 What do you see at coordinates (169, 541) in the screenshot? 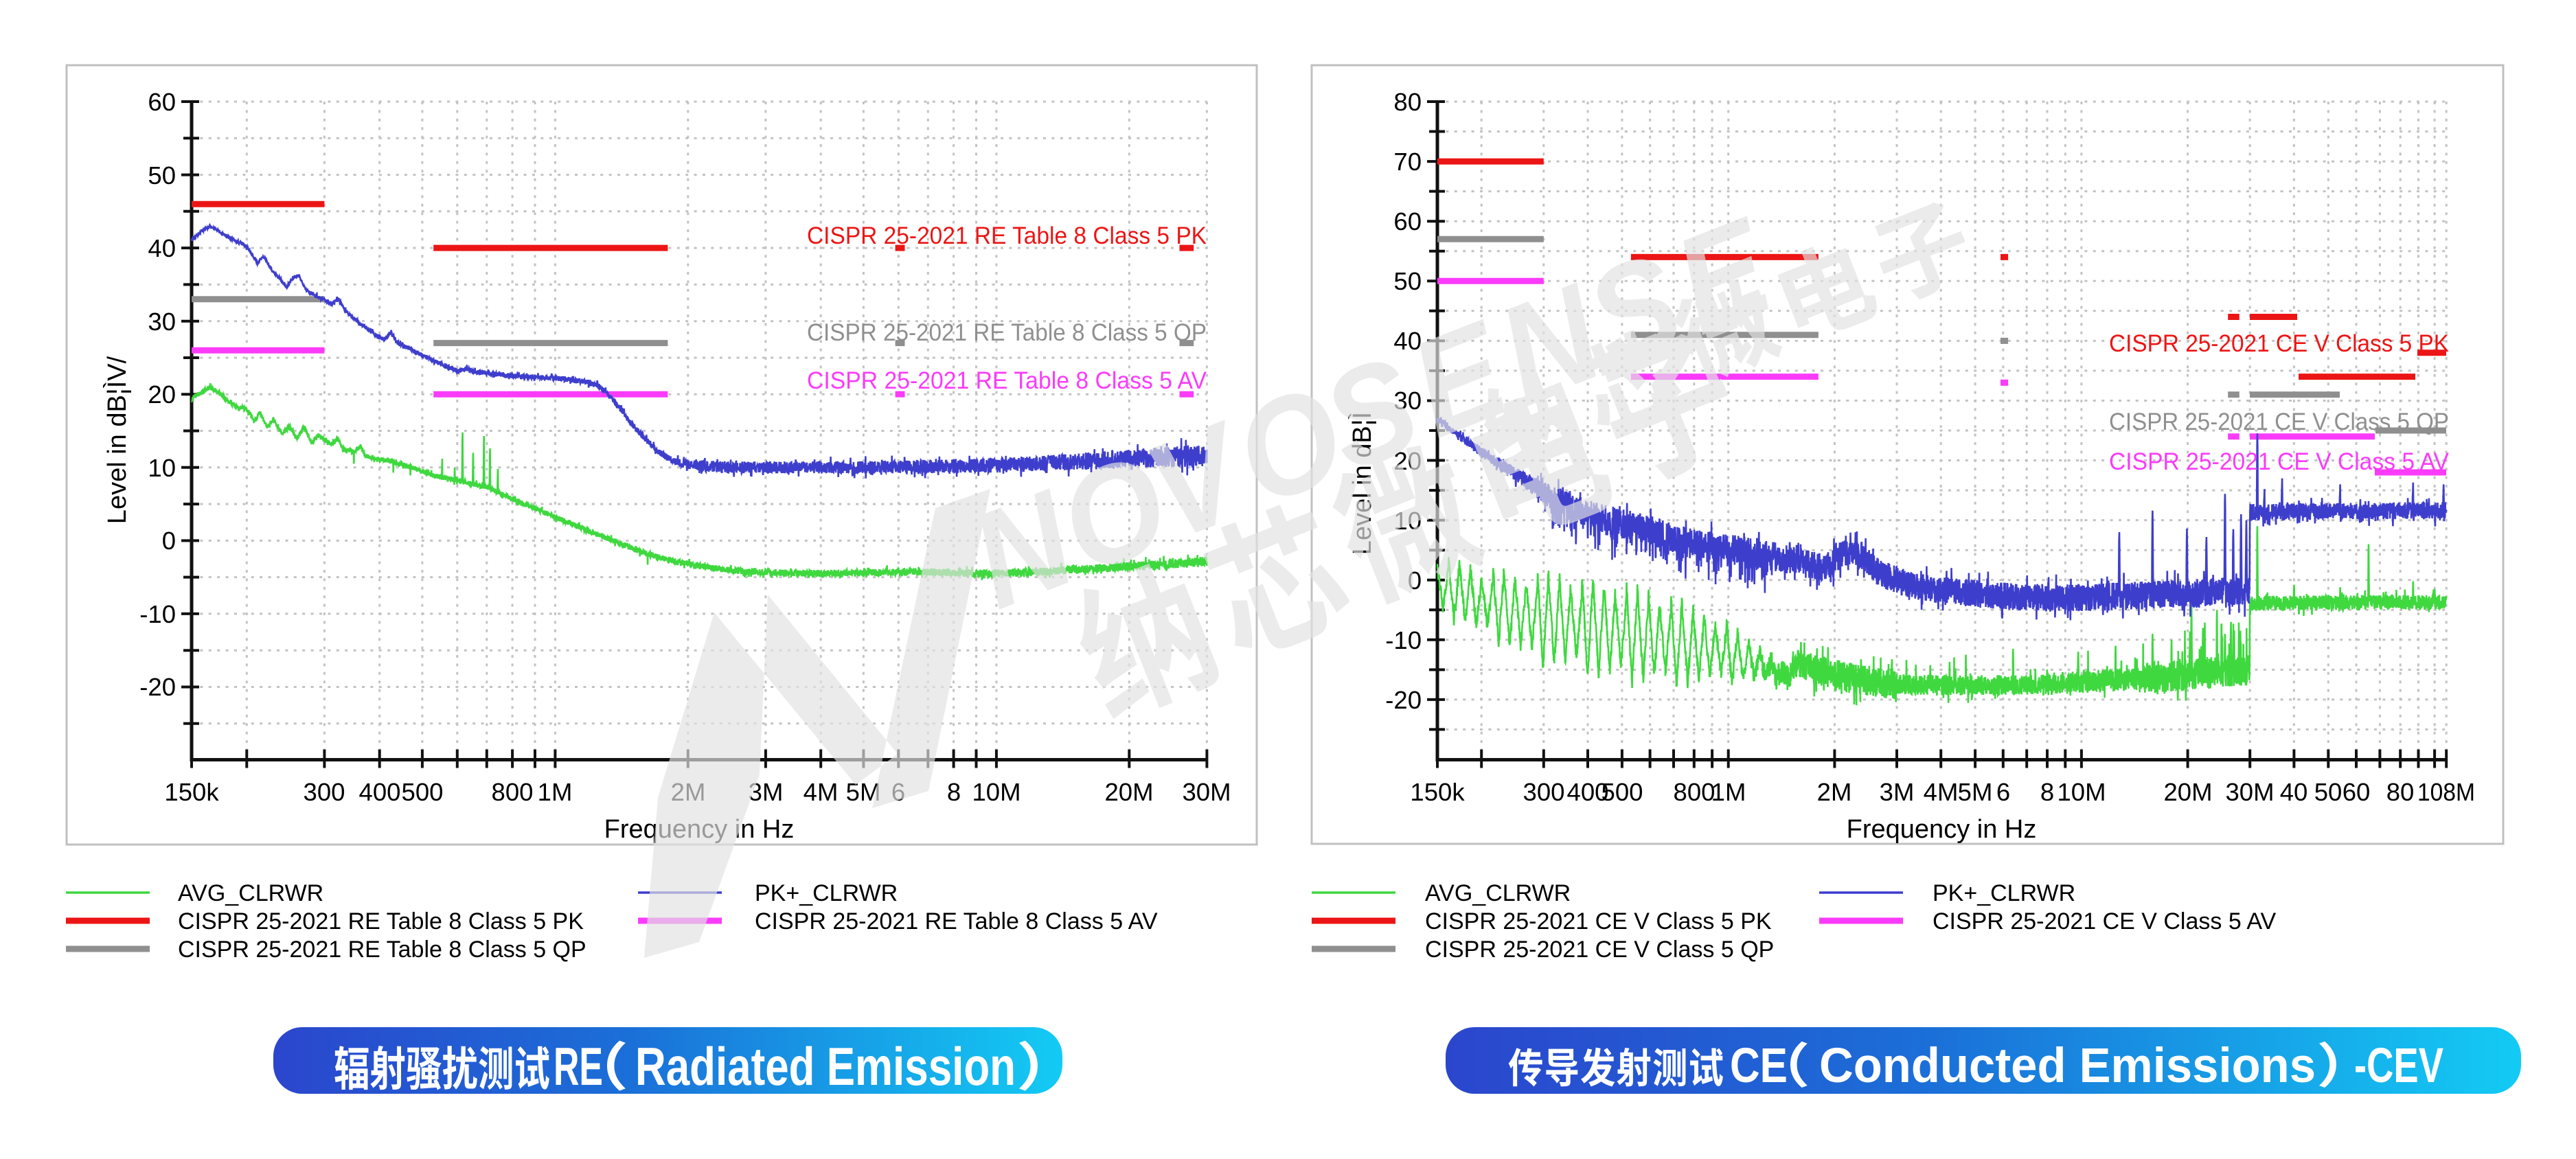
I see `svg-text: 0` at bounding box center [169, 541].